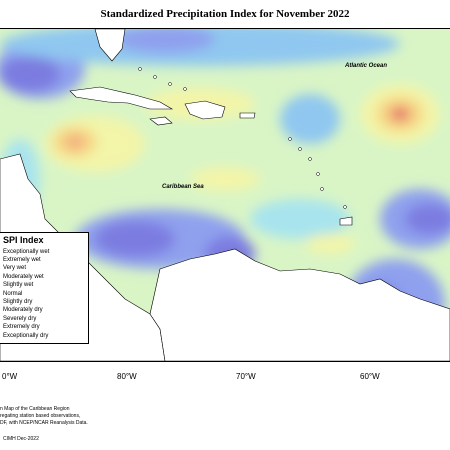 Image resolution: width=450 pixels, height=450 pixels. What do you see at coordinates (35, 409) in the screenshot?
I see `note-line: n Map of the Caribbean Region` at bounding box center [35, 409].